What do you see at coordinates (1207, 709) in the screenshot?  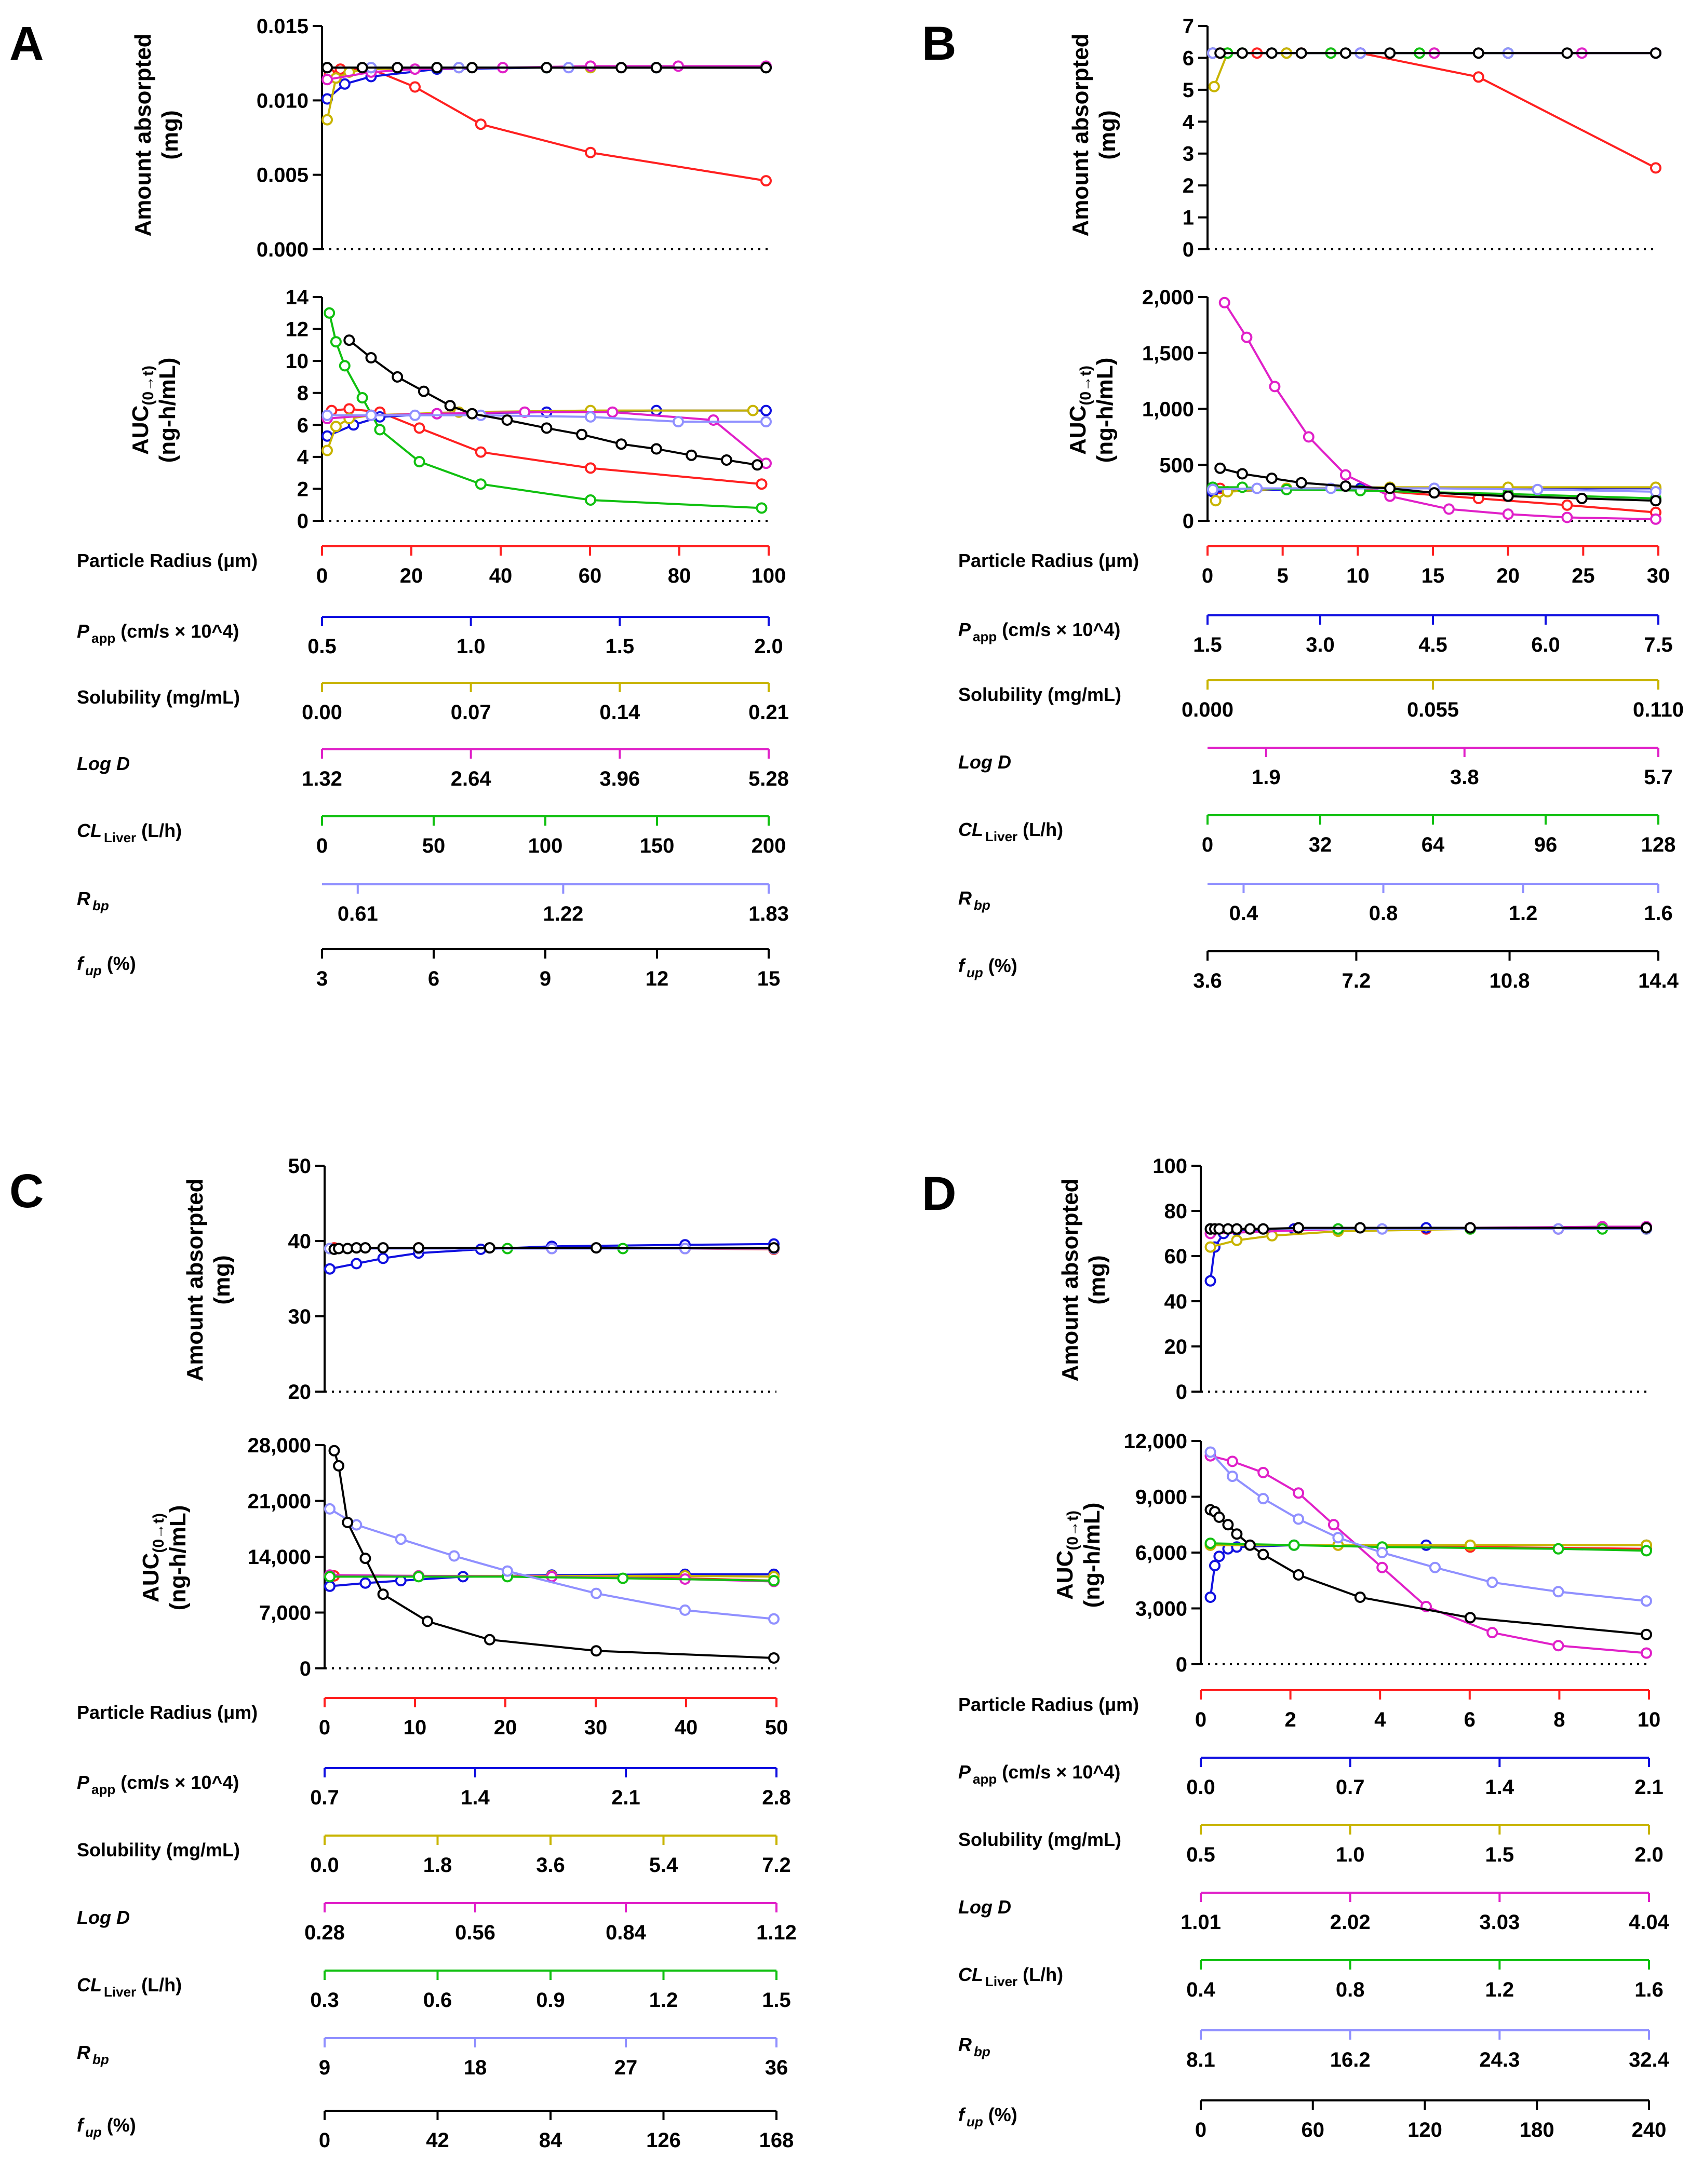 I see `scale-tick-label: 0.000` at bounding box center [1207, 709].